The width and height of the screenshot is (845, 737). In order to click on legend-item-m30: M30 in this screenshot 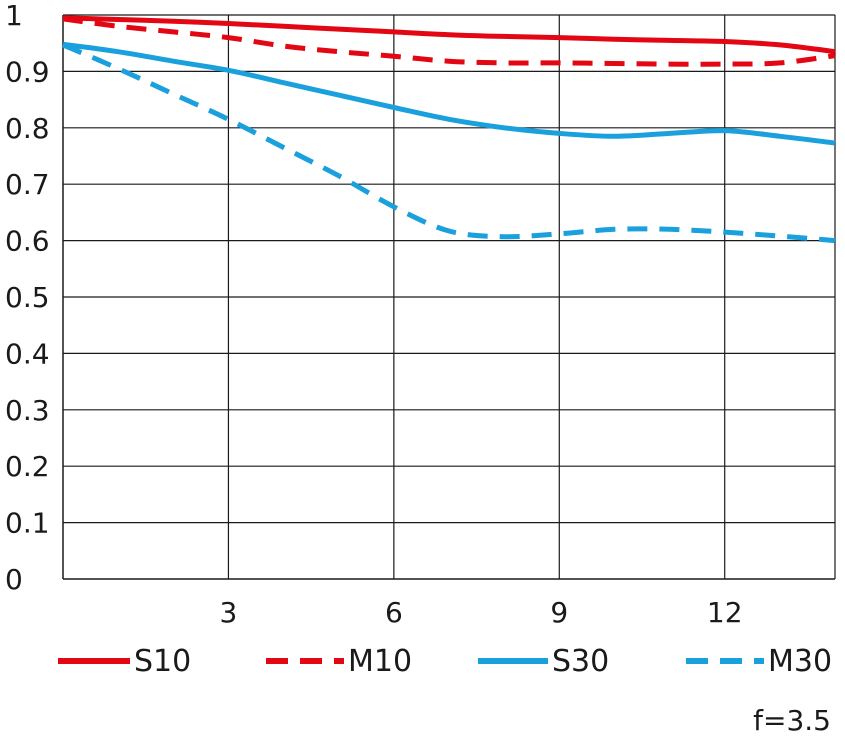, I will do `click(759, 661)`.